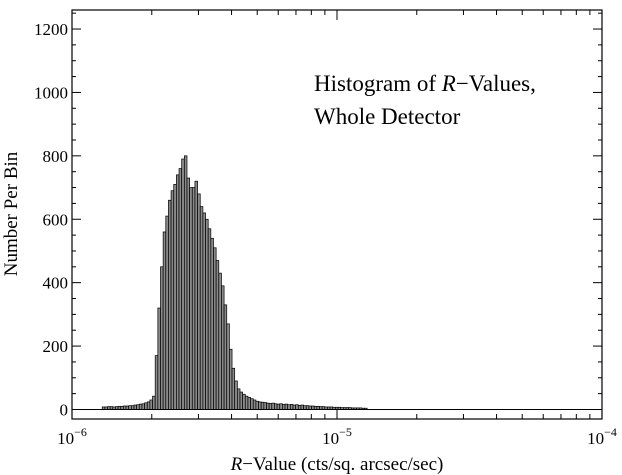 The image size is (622, 475). Describe the element at coordinates (448, 83) in the screenshot. I see `annotation-r-symbol: R` at that location.